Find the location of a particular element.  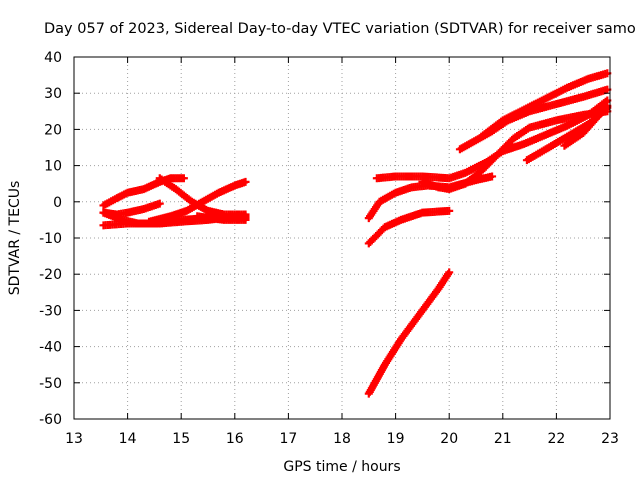

x-tick-label: 21 is located at coordinates (503, 439).